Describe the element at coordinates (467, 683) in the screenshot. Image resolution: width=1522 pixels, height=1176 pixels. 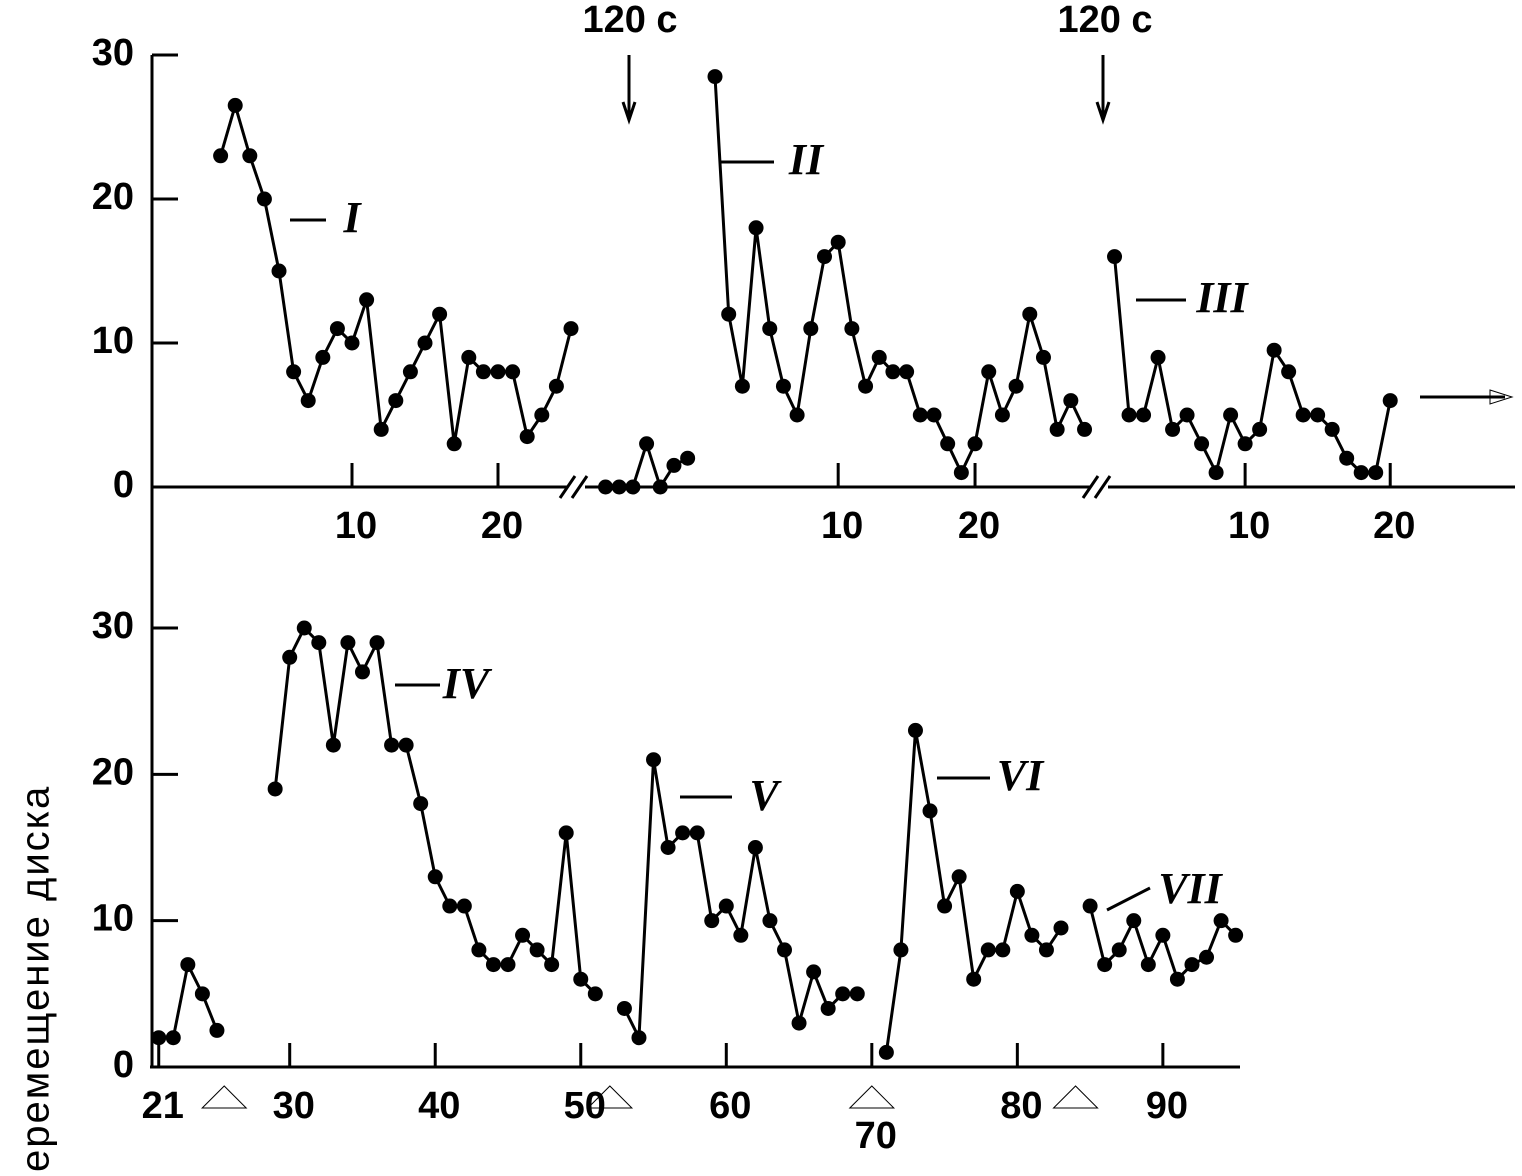
I see `series-label: IV` at that location.